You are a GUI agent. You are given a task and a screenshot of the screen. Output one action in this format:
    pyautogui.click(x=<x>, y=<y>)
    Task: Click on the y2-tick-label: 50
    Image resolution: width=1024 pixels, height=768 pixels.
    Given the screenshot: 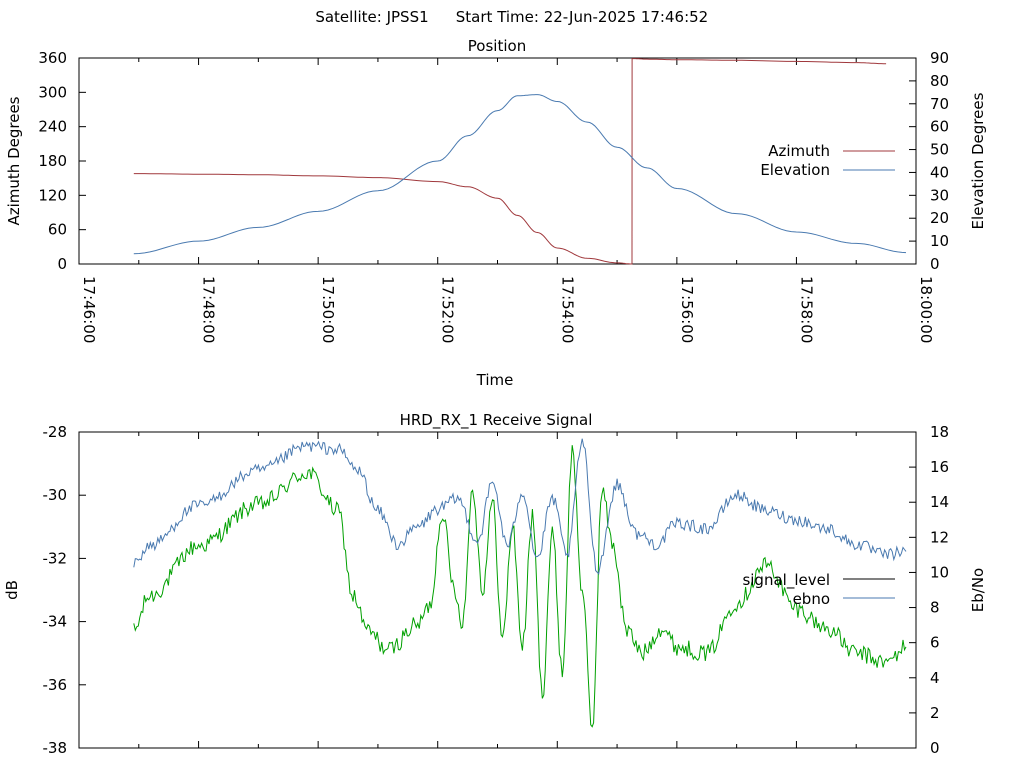 What is the action you would take?
    pyautogui.click(x=939, y=150)
    